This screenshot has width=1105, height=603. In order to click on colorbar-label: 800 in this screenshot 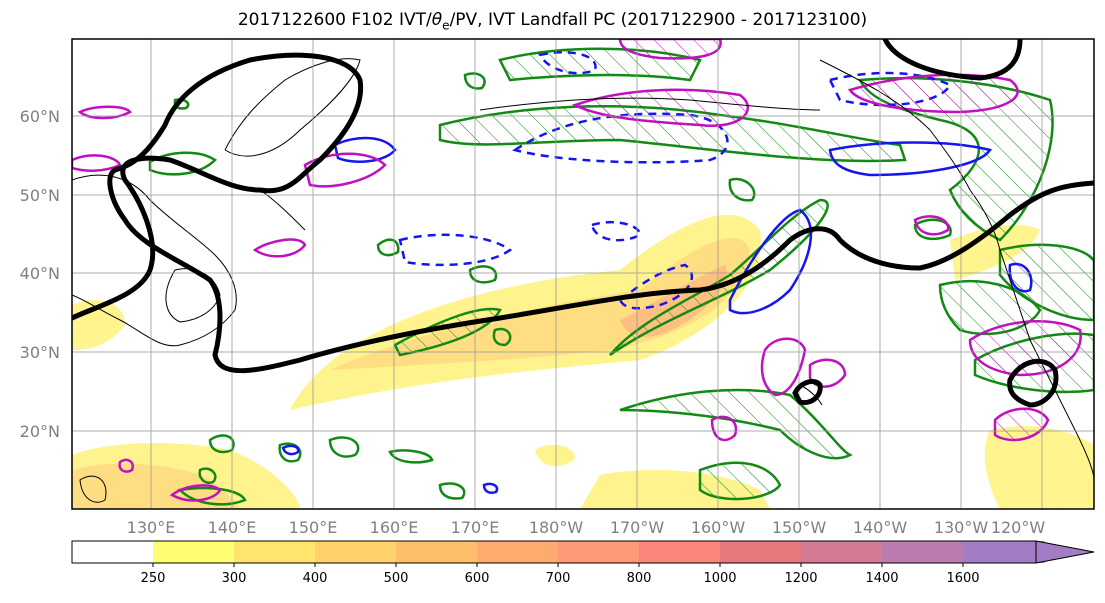, I will do `click(639, 578)`.